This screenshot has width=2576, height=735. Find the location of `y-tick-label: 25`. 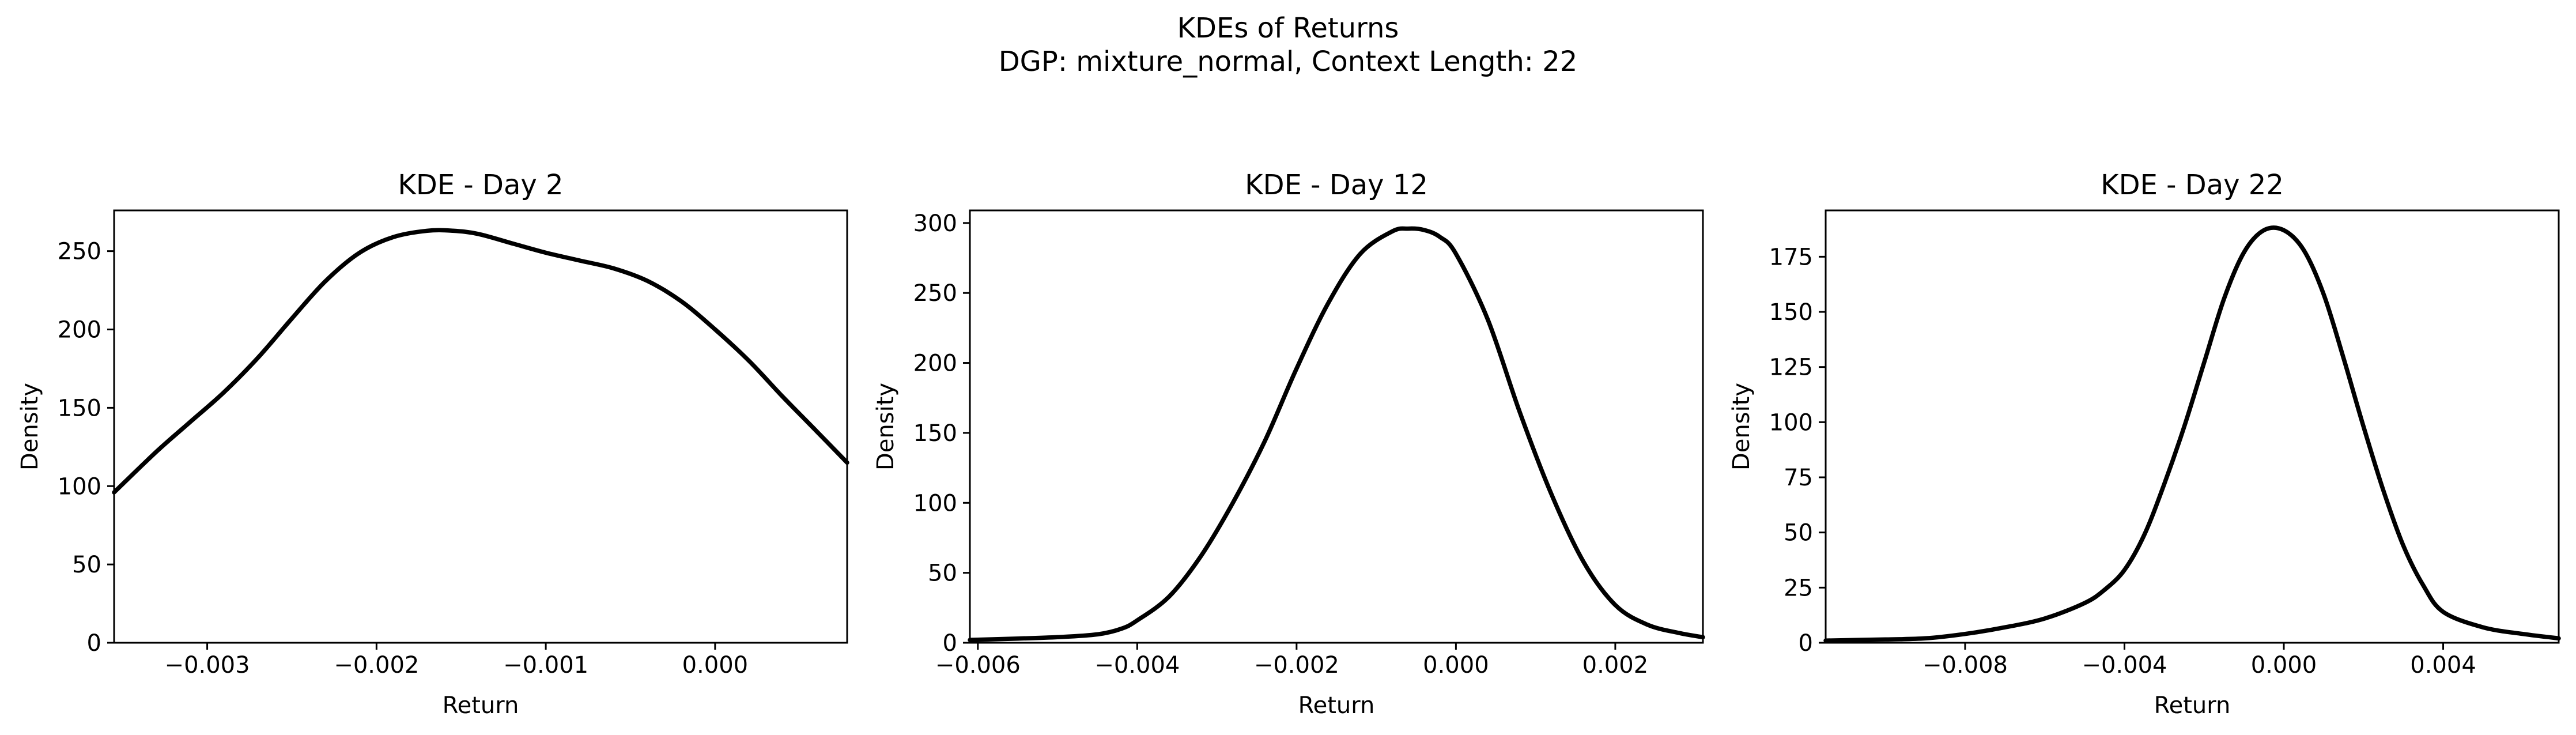

y-tick-label: 25 is located at coordinates (1798, 588).